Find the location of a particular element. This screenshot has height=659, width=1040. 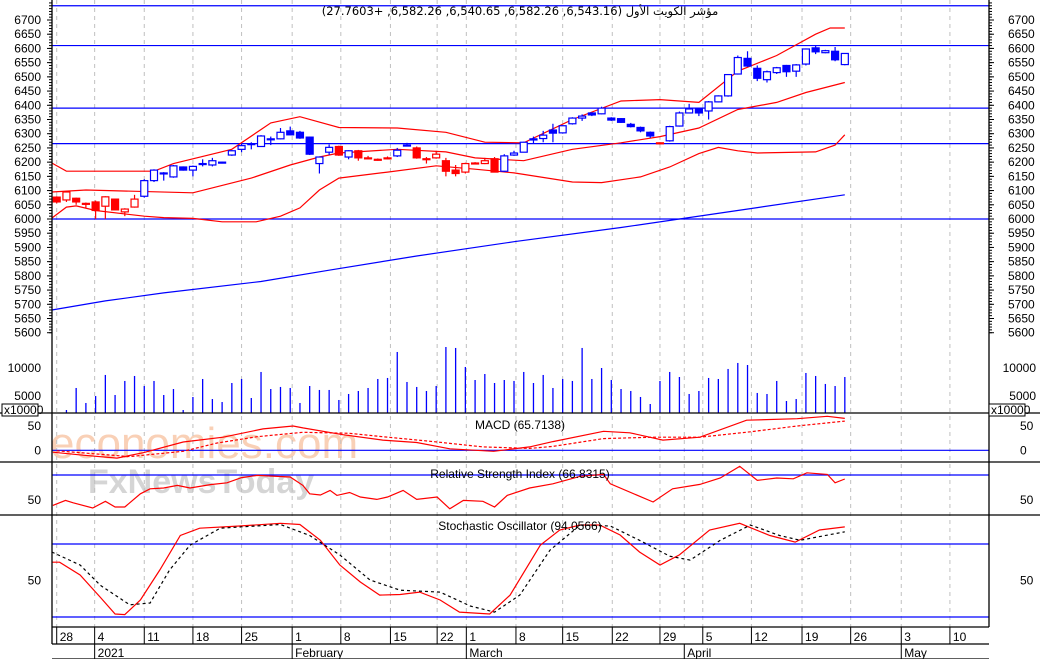

bollinger-middle-line is located at coordinates (448, 137).